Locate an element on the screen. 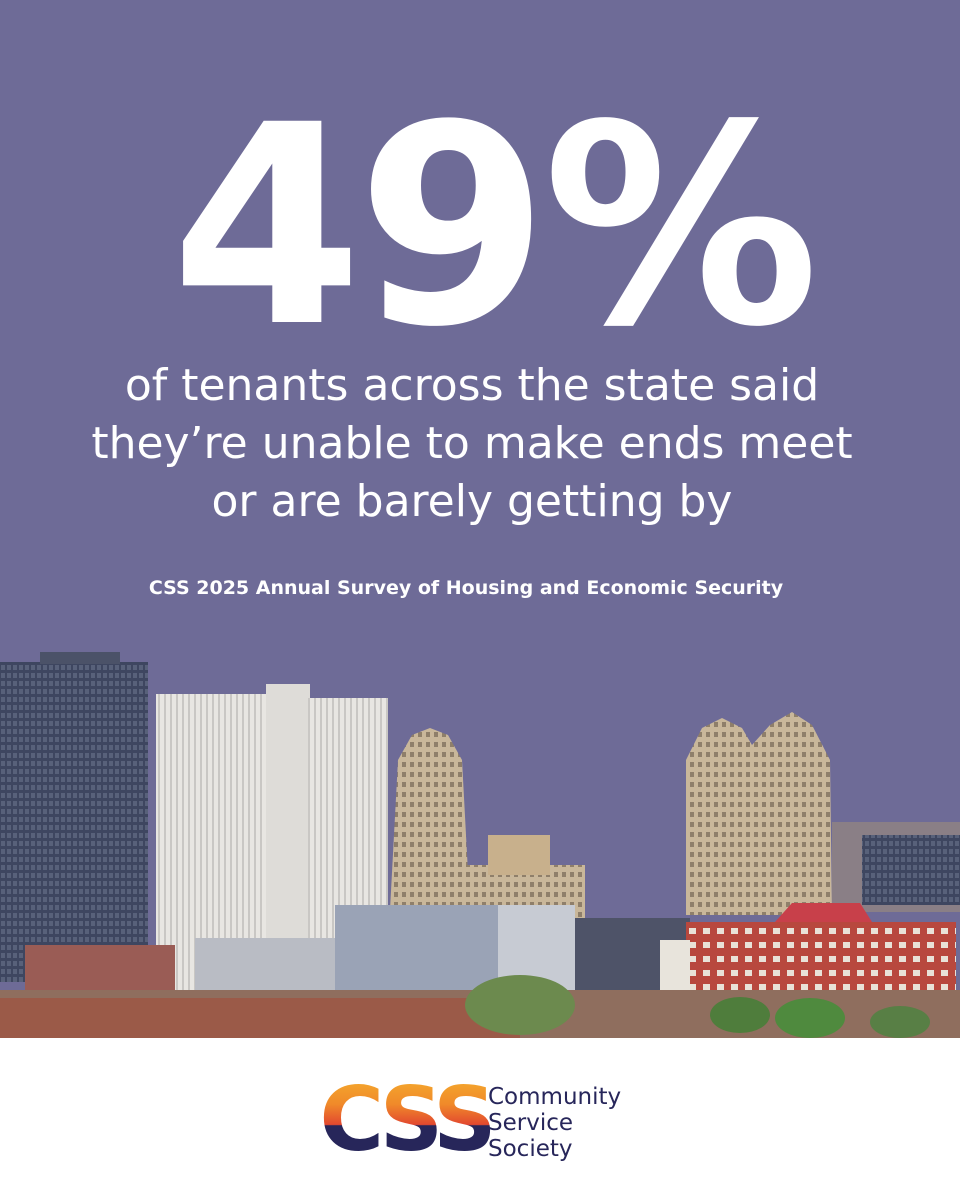 The height and width of the screenshot is (1200, 960). logo-line: Service is located at coordinates (530, 1123).